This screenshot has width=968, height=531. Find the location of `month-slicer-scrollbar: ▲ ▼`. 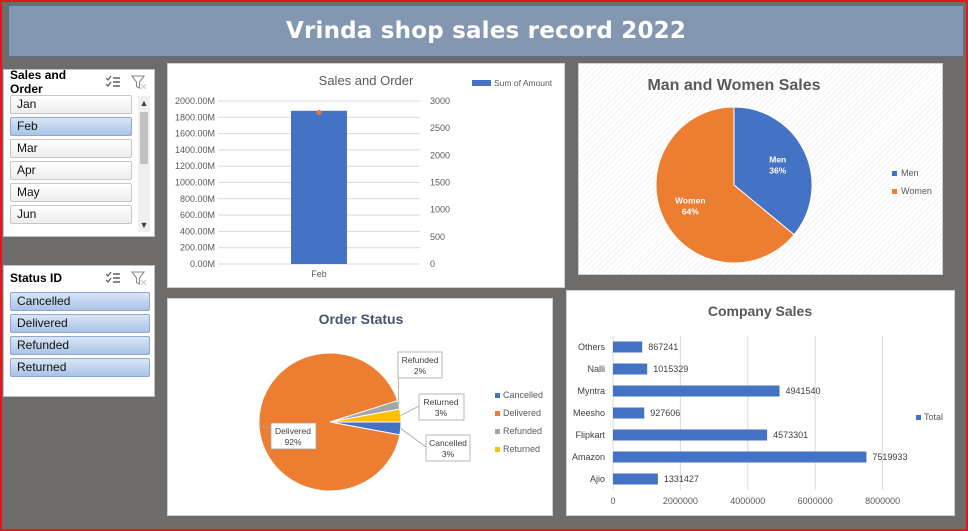

month-slicer-scrollbar: ▲ ▼ is located at coordinates (144, 164).